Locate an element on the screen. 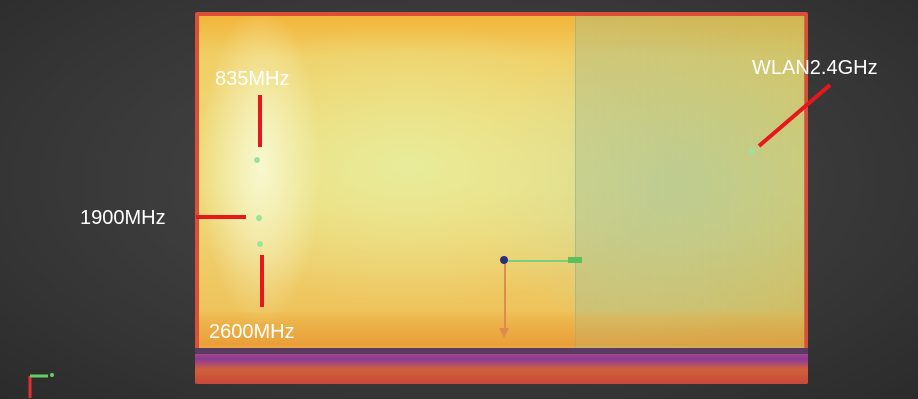 Image resolution: width=918 pixels, height=399 pixels. leader-line-2600mhz is located at coordinates (262, 281).